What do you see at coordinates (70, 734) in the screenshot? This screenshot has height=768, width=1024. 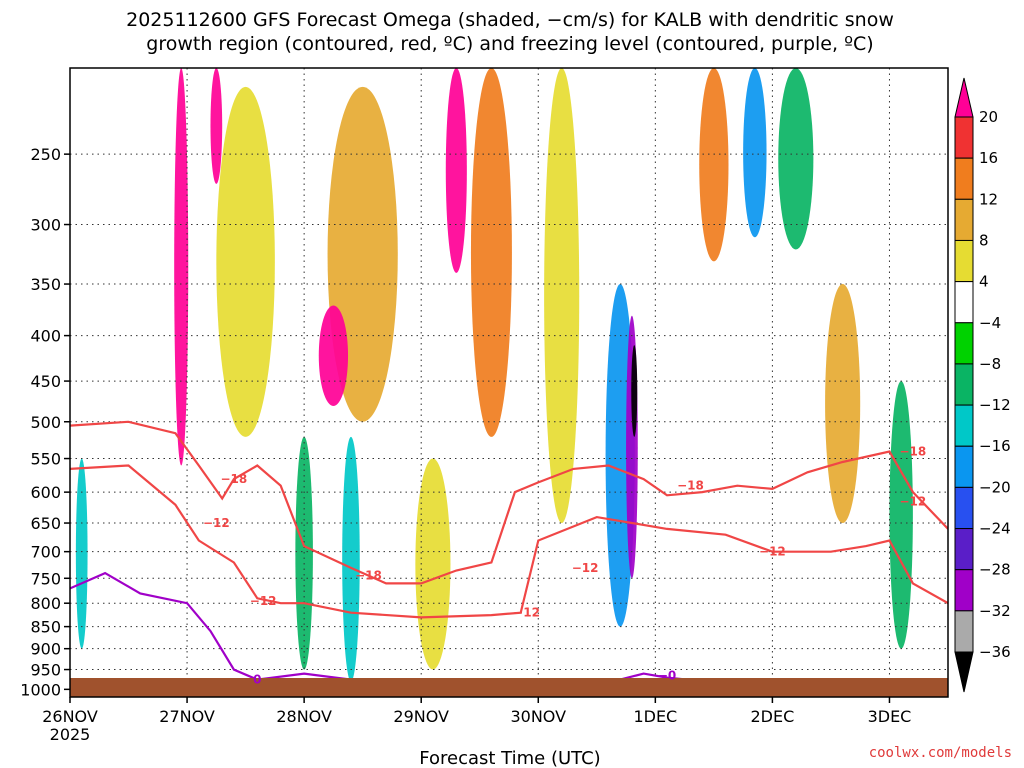 I see `x-tick-sublabel-0: 2025` at bounding box center [70, 734].